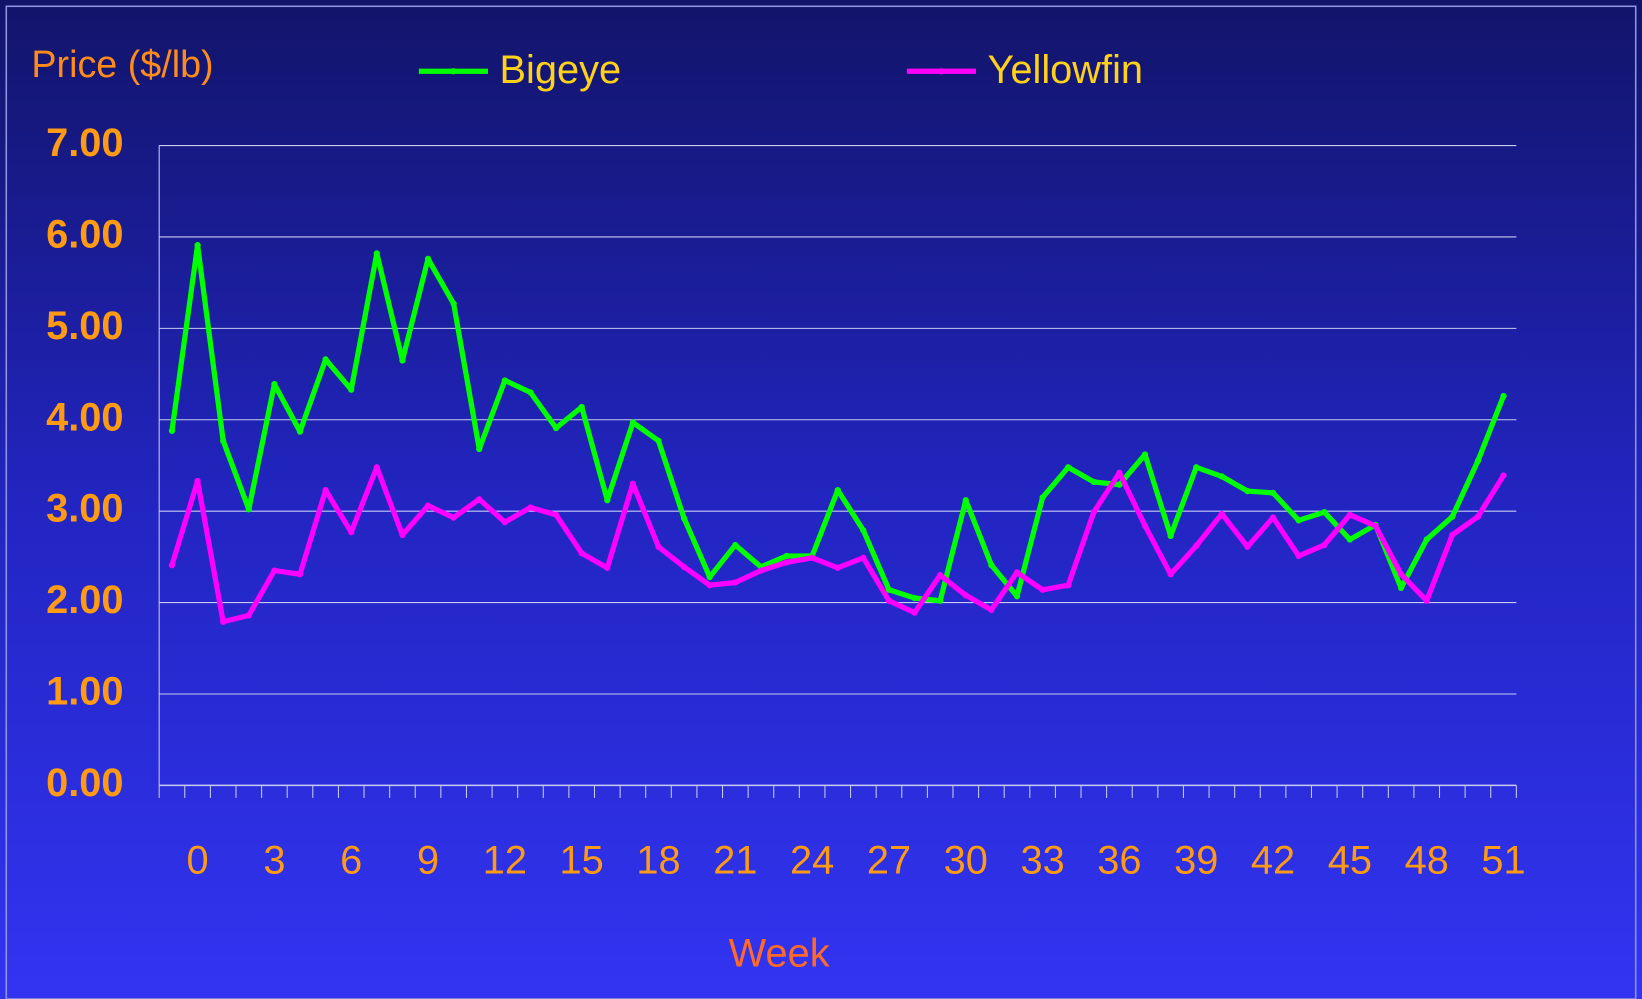  I want to click on x-tick-label: 36, so click(1119, 860).